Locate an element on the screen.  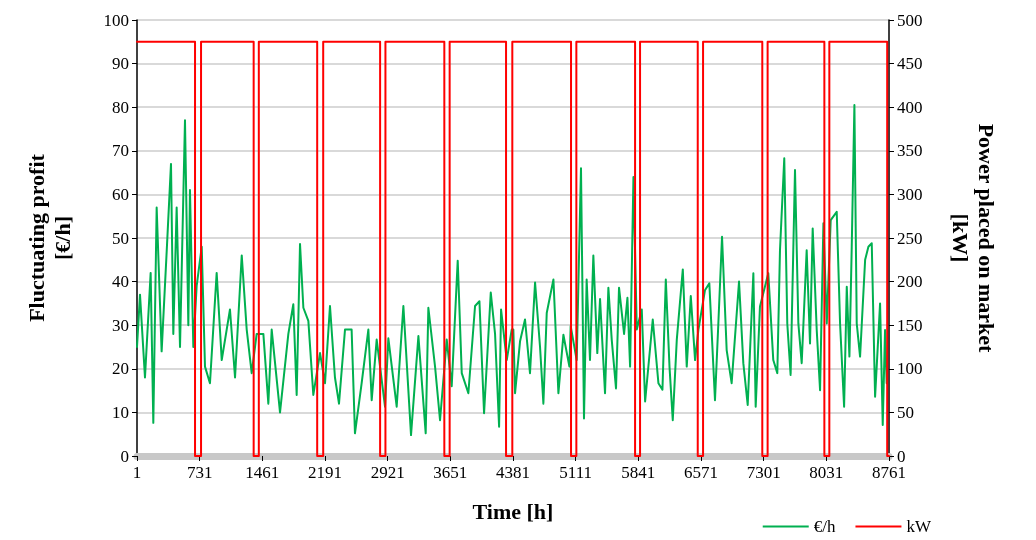
y2-tick-label: 300 is located at coordinates (910, 194).